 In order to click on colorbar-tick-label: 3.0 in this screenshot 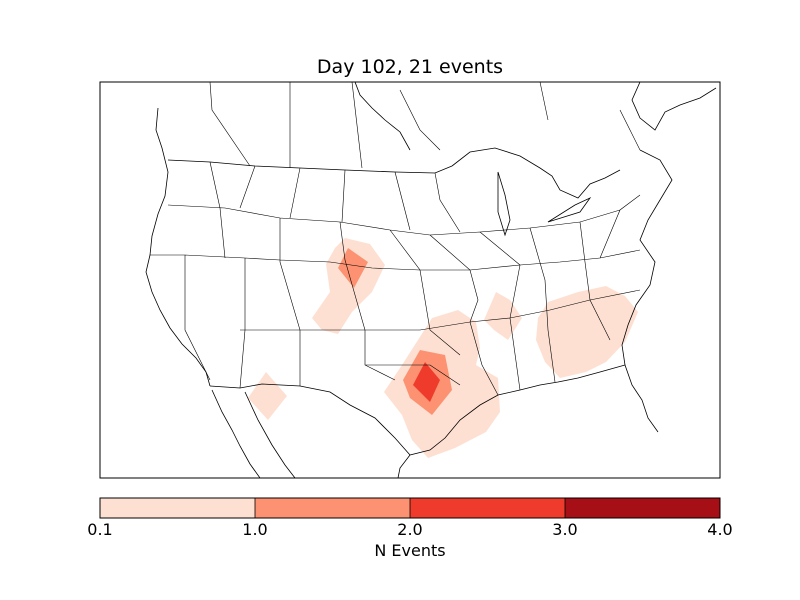, I will do `click(565, 529)`.